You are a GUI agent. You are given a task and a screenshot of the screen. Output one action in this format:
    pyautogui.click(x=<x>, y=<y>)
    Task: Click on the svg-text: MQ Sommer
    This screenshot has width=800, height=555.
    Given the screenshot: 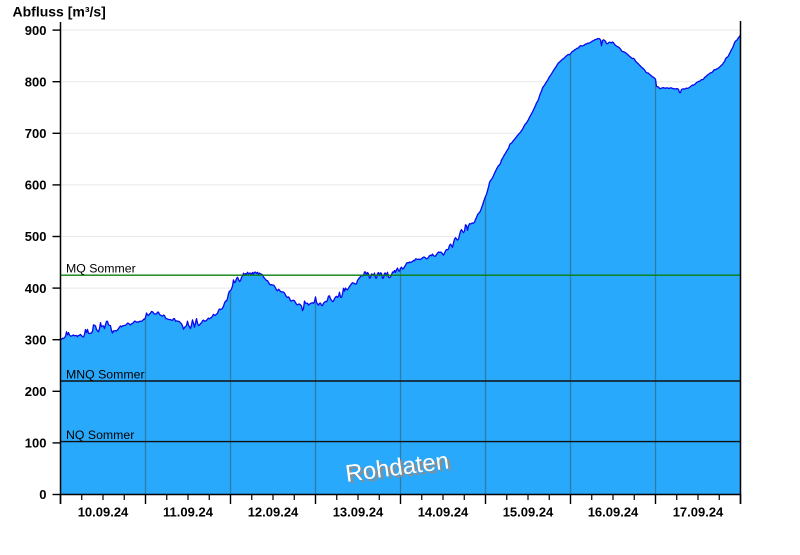 What is the action you would take?
    pyautogui.click(x=101, y=269)
    